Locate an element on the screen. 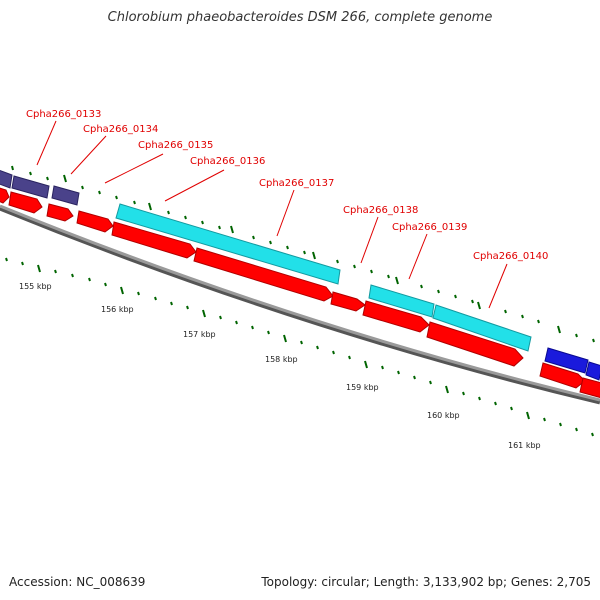  gene-label: Cpha266_0137 is located at coordinates (296, 183).